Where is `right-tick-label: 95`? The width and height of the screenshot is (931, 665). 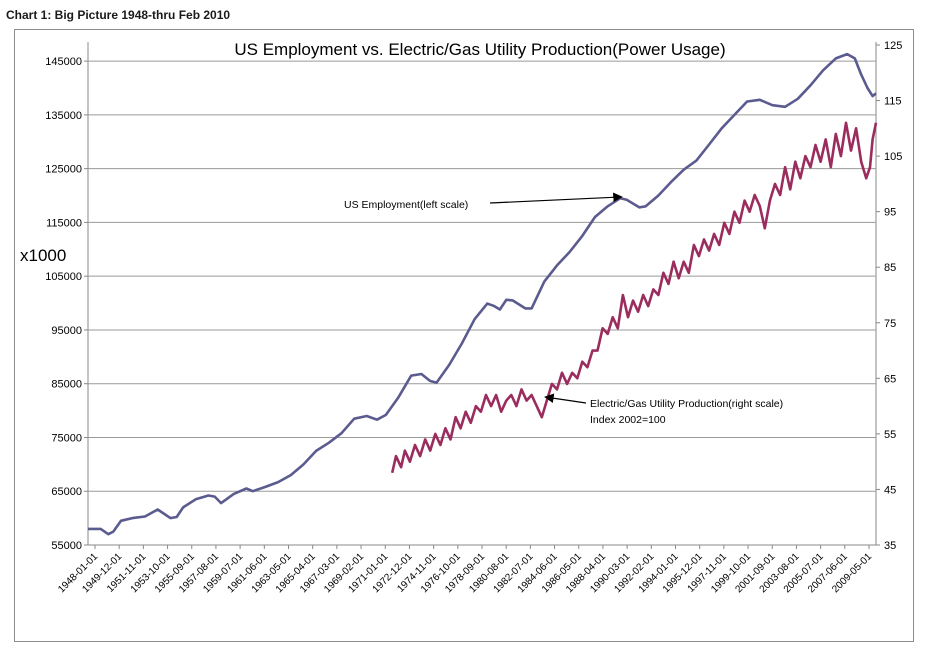 right-tick-label: 95 is located at coordinates (890, 213).